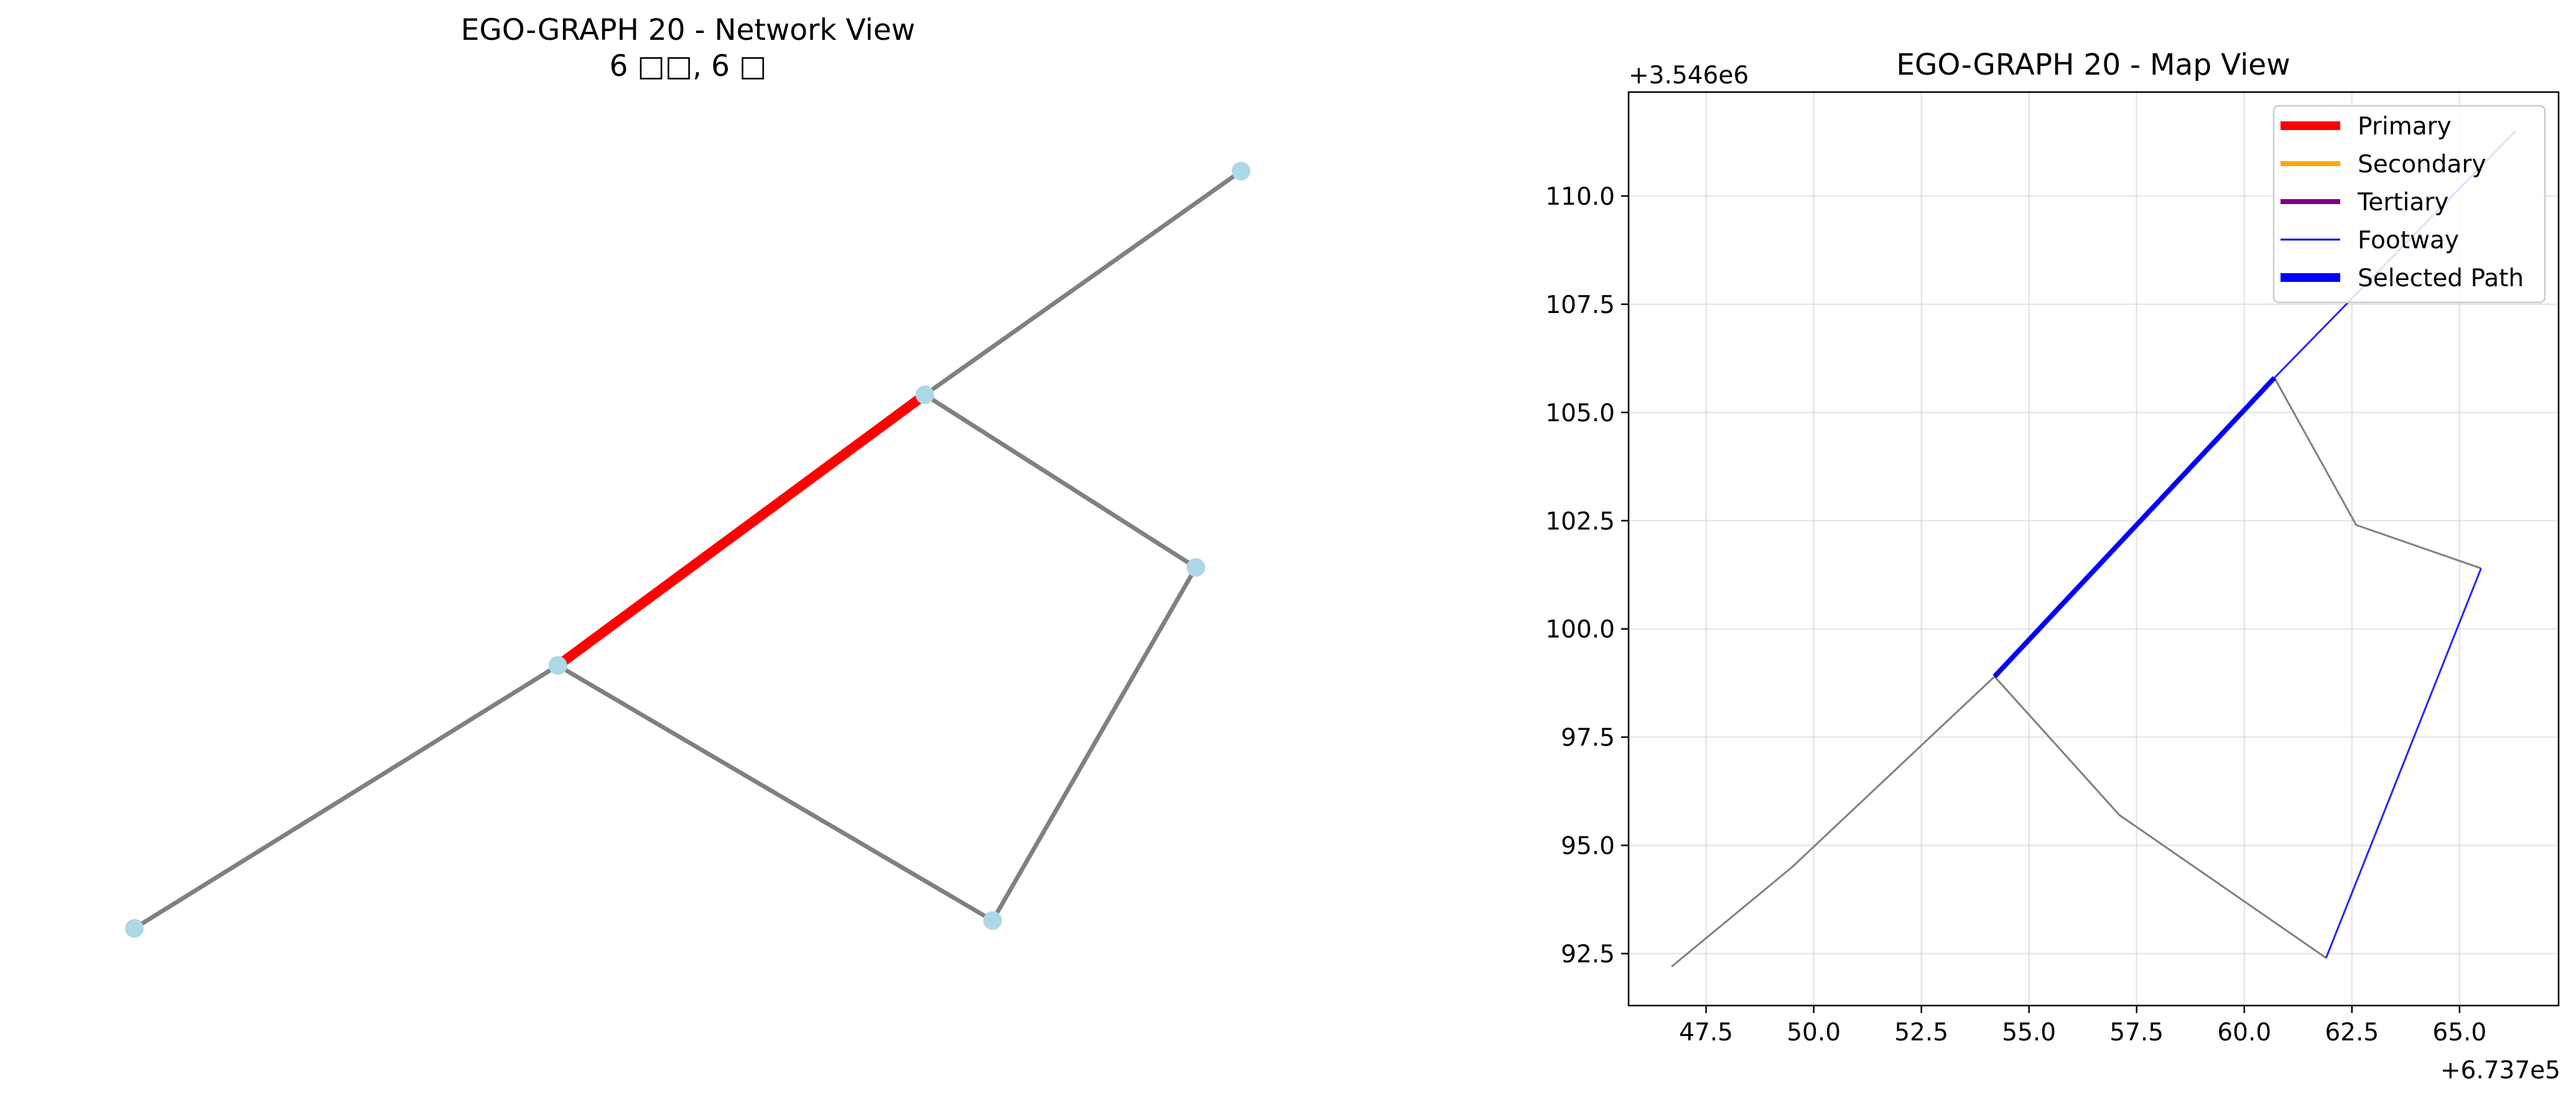  What do you see at coordinates (1814, 1033) in the screenshot?
I see `x-tick-label: 50.0` at bounding box center [1814, 1033].